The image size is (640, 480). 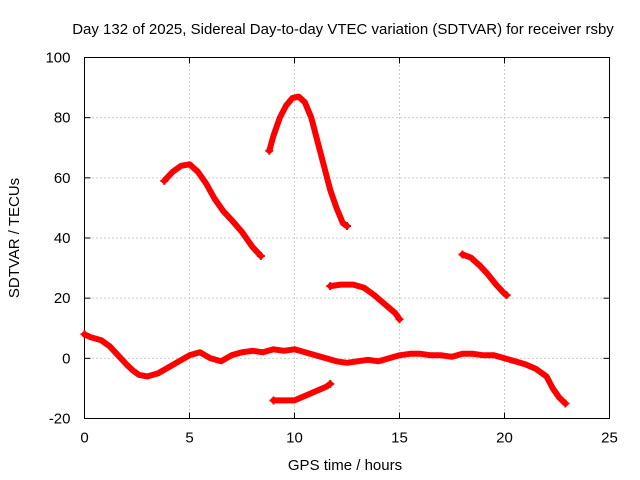 I want to click on x-tick-label: 10, so click(x=294, y=438).